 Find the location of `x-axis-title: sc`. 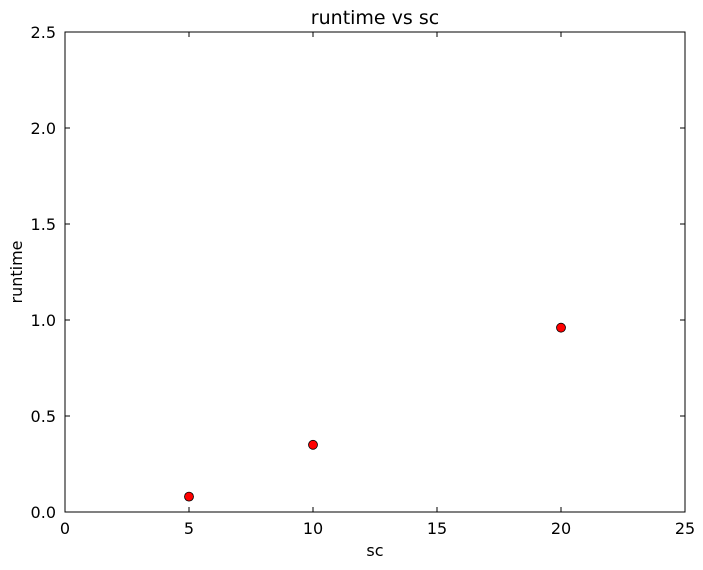

x-axis-title: sc is located at coordinates (374, 550).